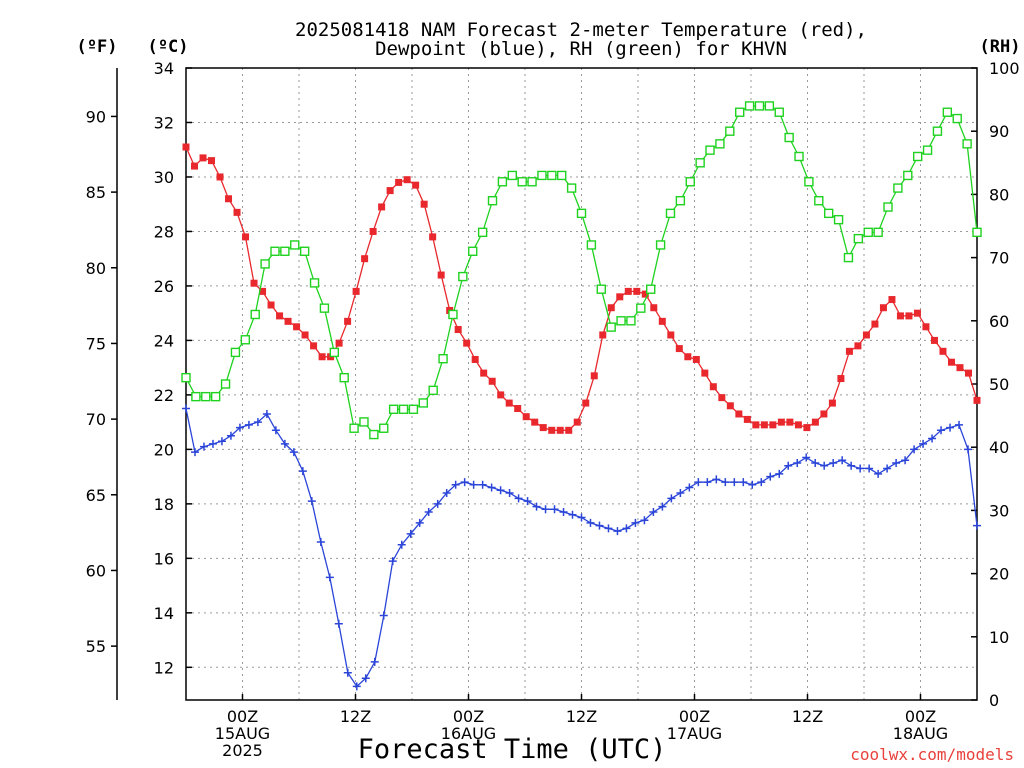 The height and width of the screenshot is (768, 1024). Describe the element at coordinates (920, 716) in the screenshot. I see `time-tick-label: 00Z` at that location.